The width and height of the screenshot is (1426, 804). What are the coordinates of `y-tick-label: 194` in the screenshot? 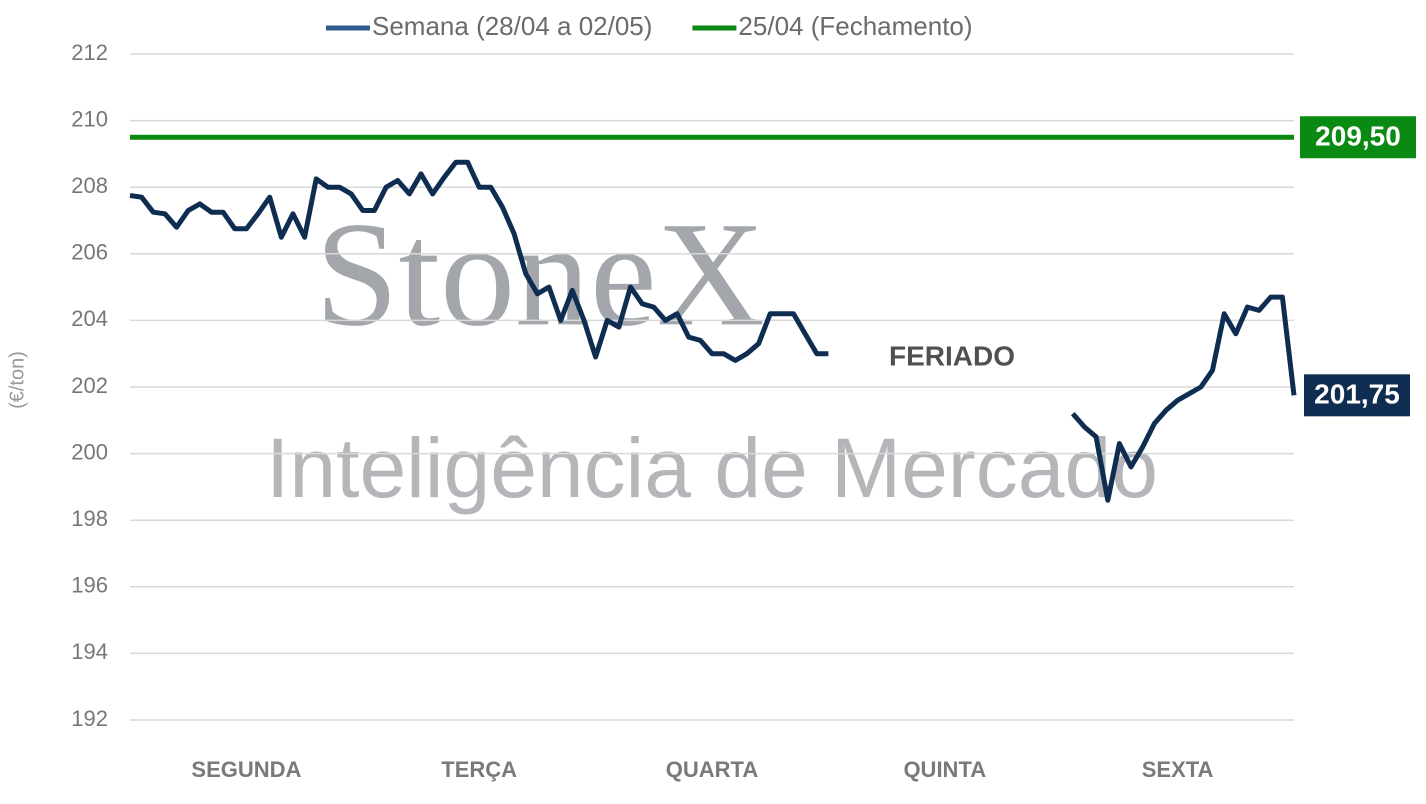 It's located at (89, 651).